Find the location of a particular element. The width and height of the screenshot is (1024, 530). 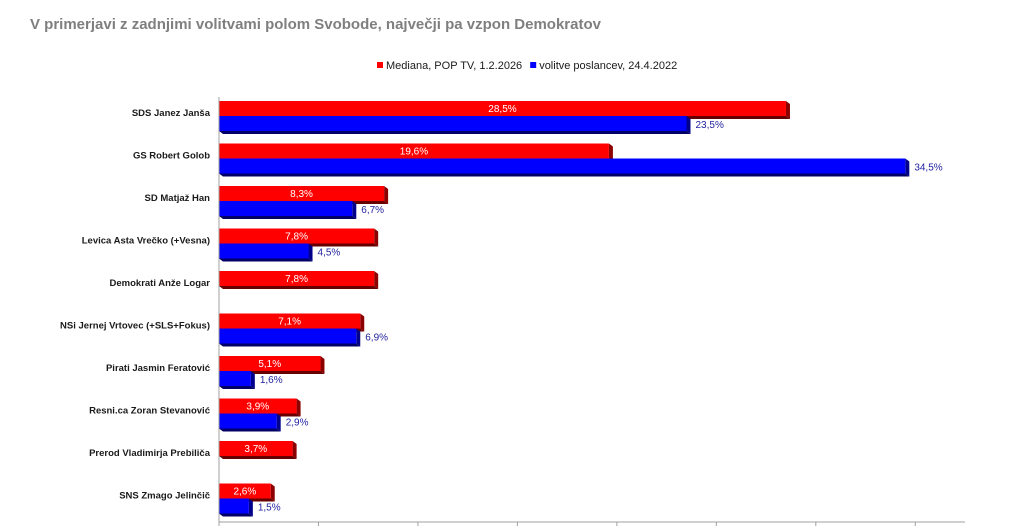

category-label-3: Levica Asta Vrečko (+Vesna) is located at coordinates (146, 241).